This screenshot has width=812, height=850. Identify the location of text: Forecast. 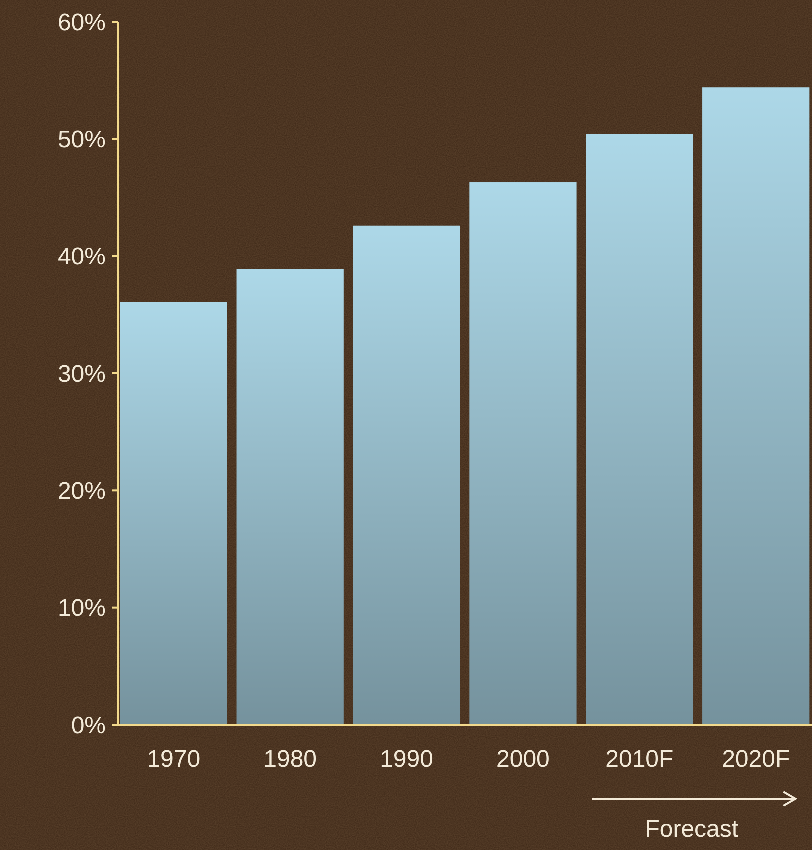
(692, 829).